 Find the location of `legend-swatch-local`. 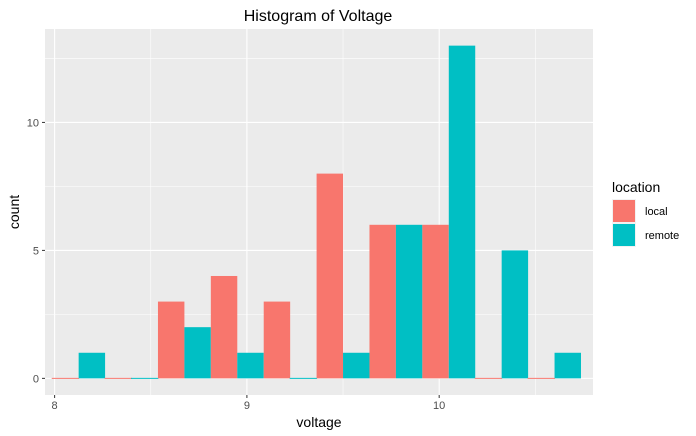

legend-swatch-local is located at coordinates (624, 211).